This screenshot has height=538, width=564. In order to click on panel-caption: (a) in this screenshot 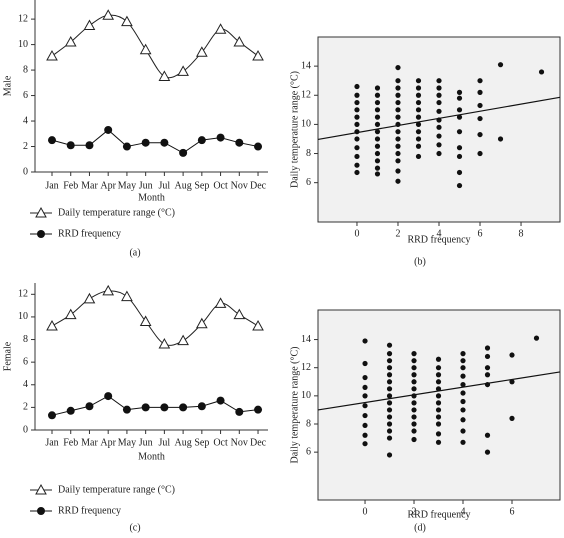, I will do `click(134, 252)`.